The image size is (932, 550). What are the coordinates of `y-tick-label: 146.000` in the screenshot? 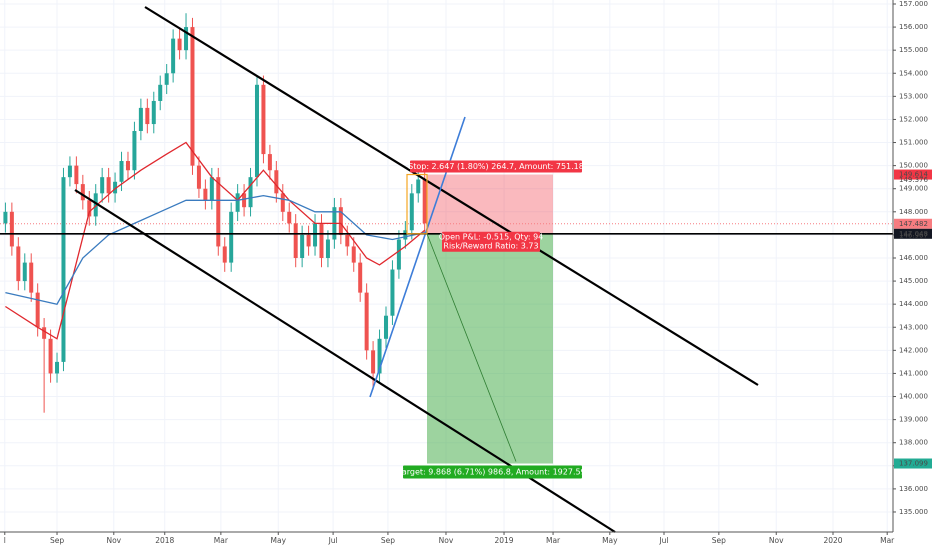 It's located at (913, 258).